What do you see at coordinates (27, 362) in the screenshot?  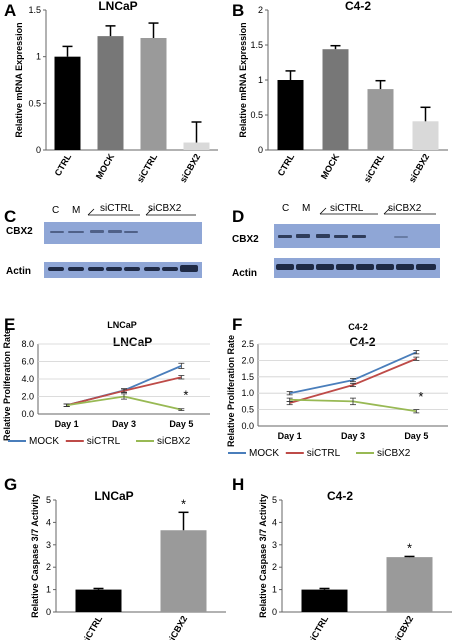 I see `y-tick-label: 6.0` at bounding box center [27, 362].